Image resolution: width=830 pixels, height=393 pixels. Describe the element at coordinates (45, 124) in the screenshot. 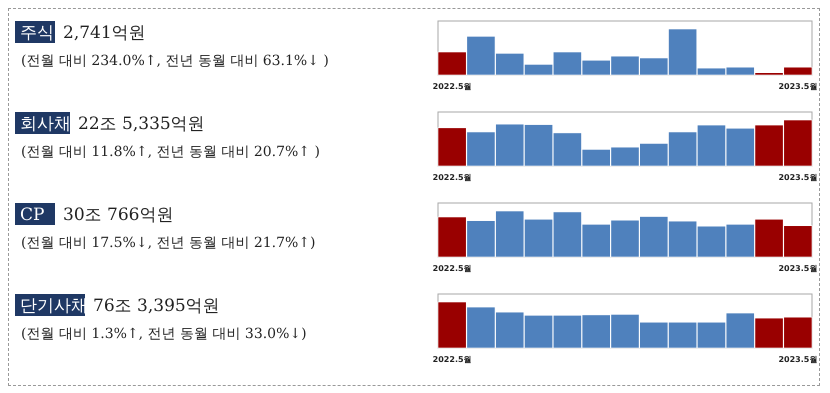

I see `text: 회사채` at that location.